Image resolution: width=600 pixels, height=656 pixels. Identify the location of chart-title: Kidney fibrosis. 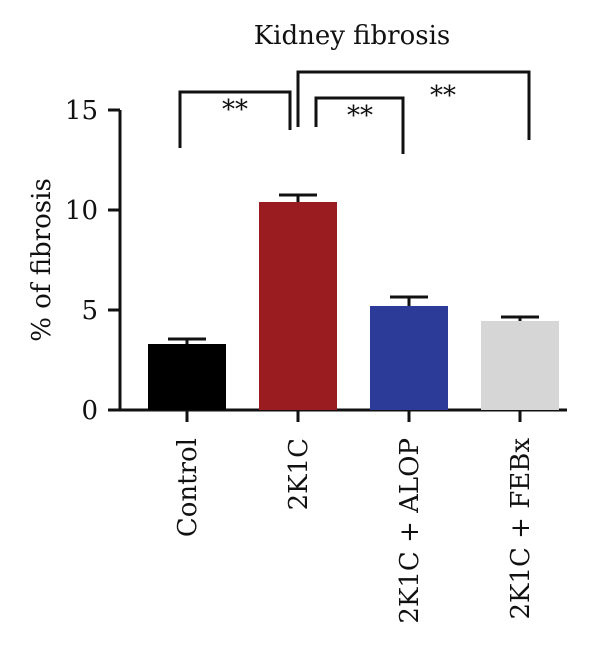
(352, 36).